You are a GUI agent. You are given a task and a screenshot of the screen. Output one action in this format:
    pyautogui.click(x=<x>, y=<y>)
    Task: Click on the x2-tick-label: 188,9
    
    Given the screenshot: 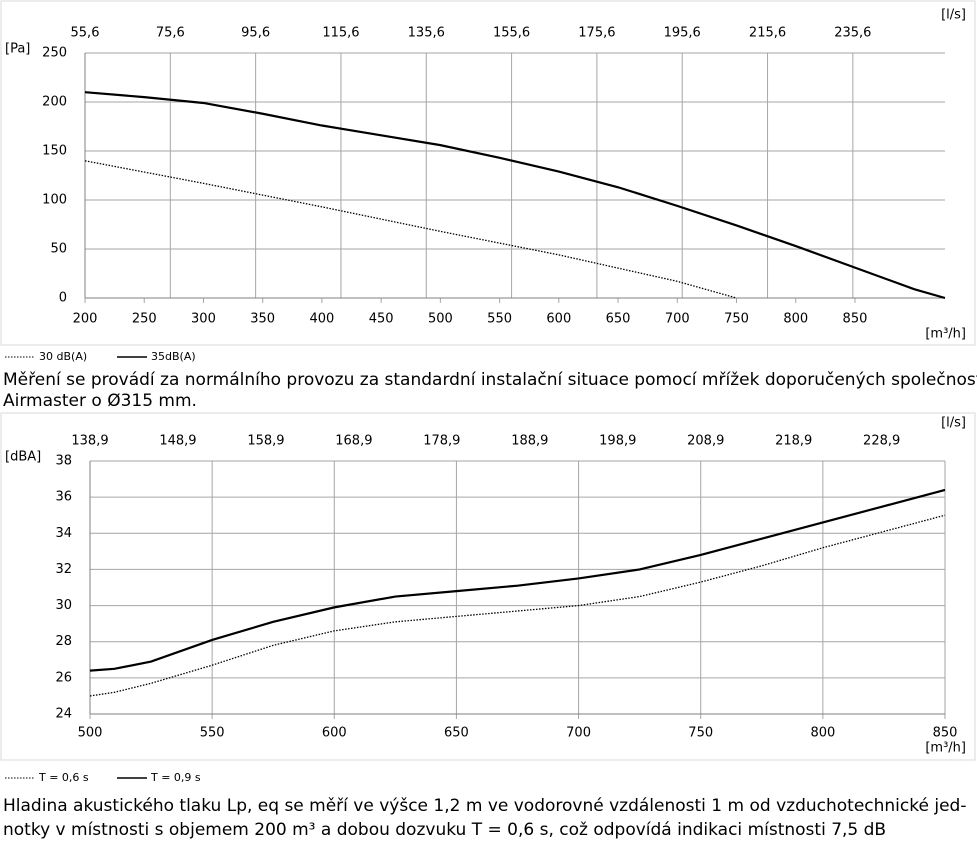 What is the action you would take?
    pyautogui.click(x=529, y=441)
    